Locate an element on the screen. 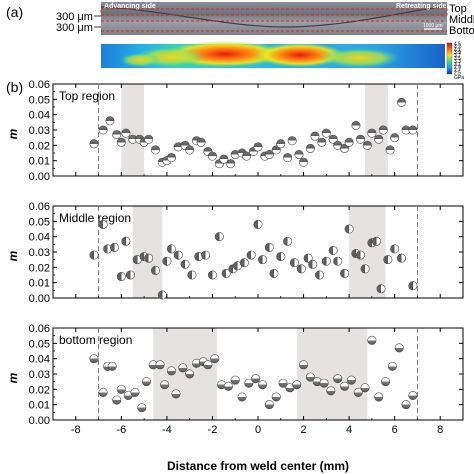  shaded-region is located at coordinates (376, 130).